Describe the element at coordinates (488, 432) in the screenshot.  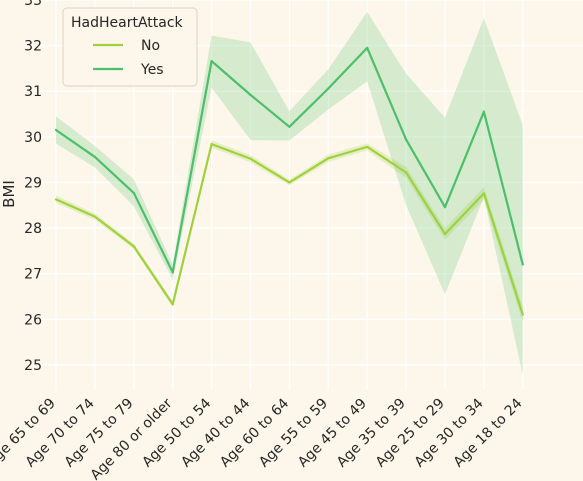
I see `x-tick-label: Age 18 to 24` at that location.